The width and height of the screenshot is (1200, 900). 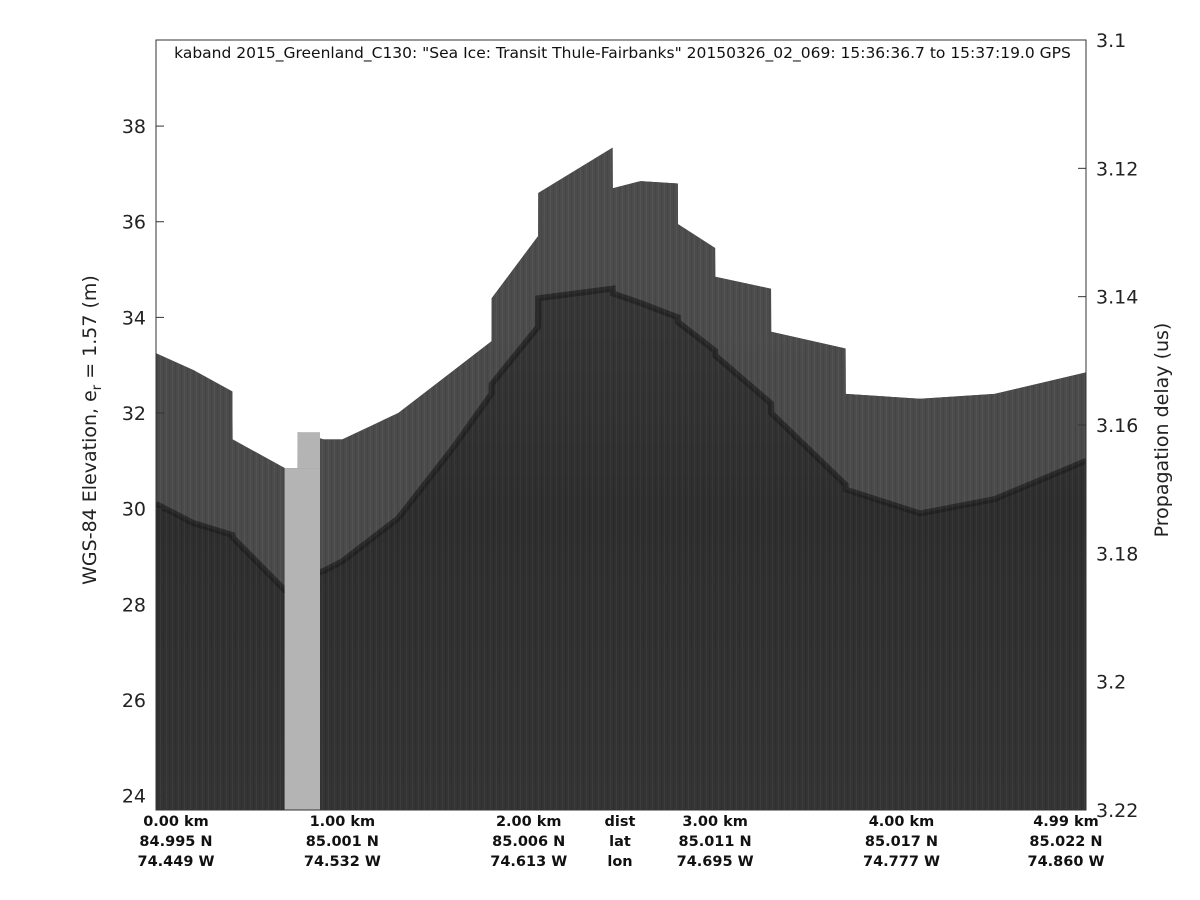 I want to click on bottom-label-text: 85.001 N, so click(x=342, y=842).